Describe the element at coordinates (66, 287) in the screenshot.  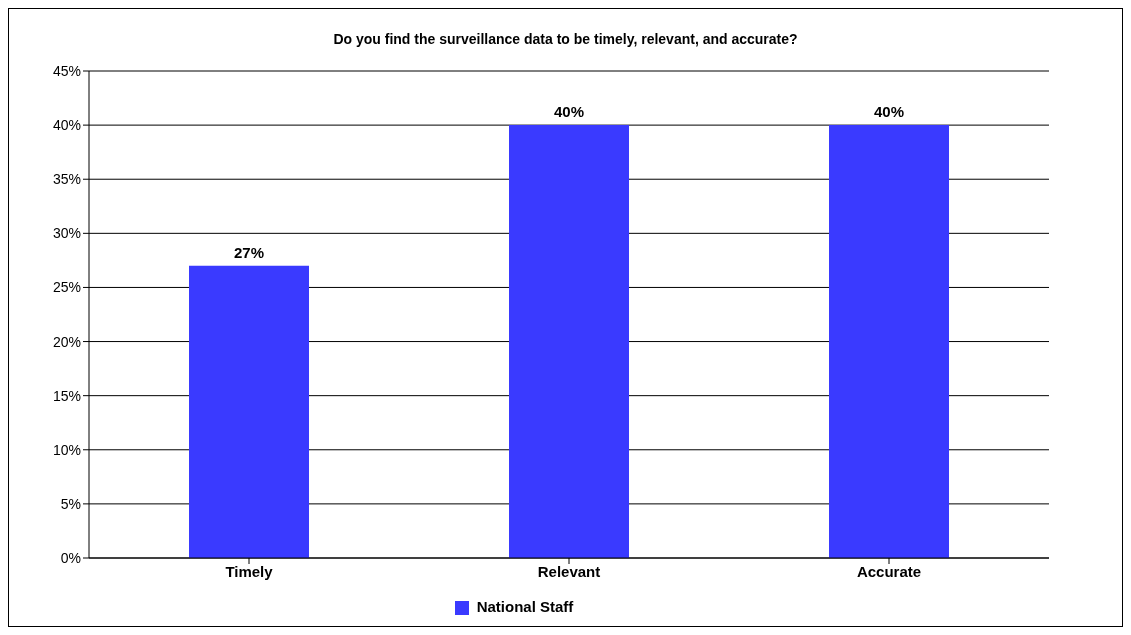
I see `y-tick-label: 25%` at that location.